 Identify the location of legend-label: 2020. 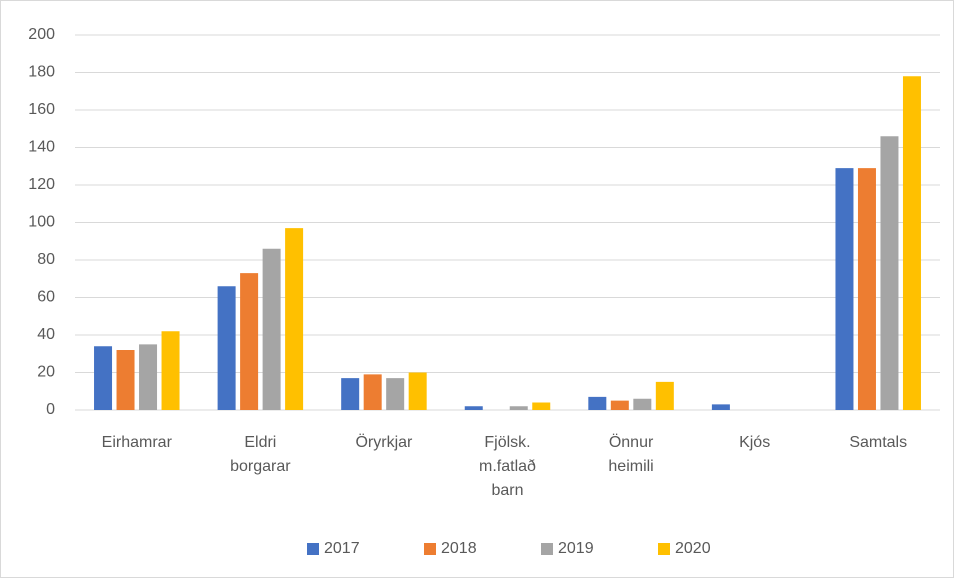
(693, 548).